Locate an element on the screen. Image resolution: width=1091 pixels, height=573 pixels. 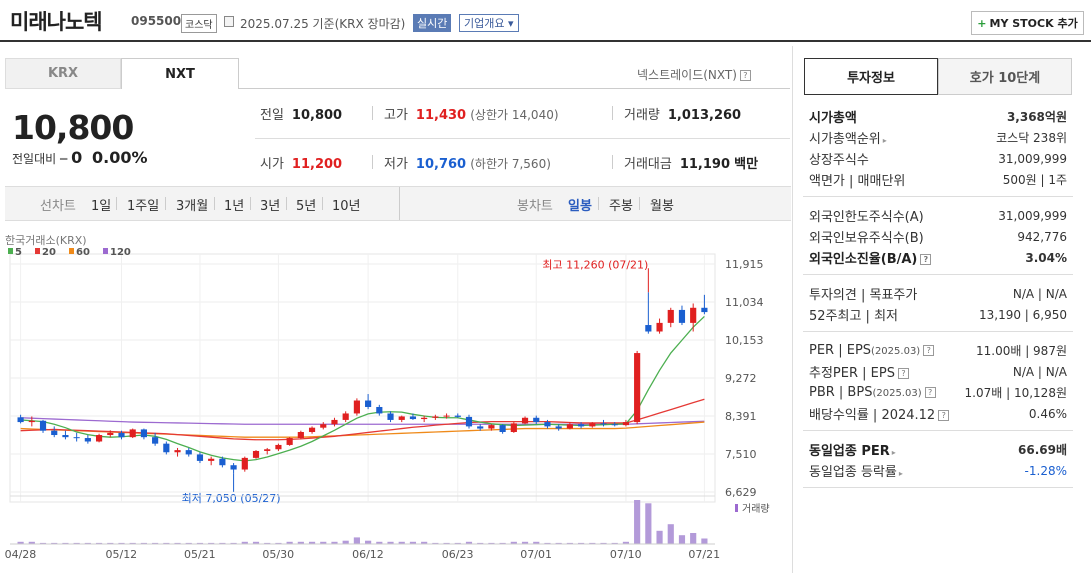
realtime-button: 실시간 is located at coordinates (432, 23).